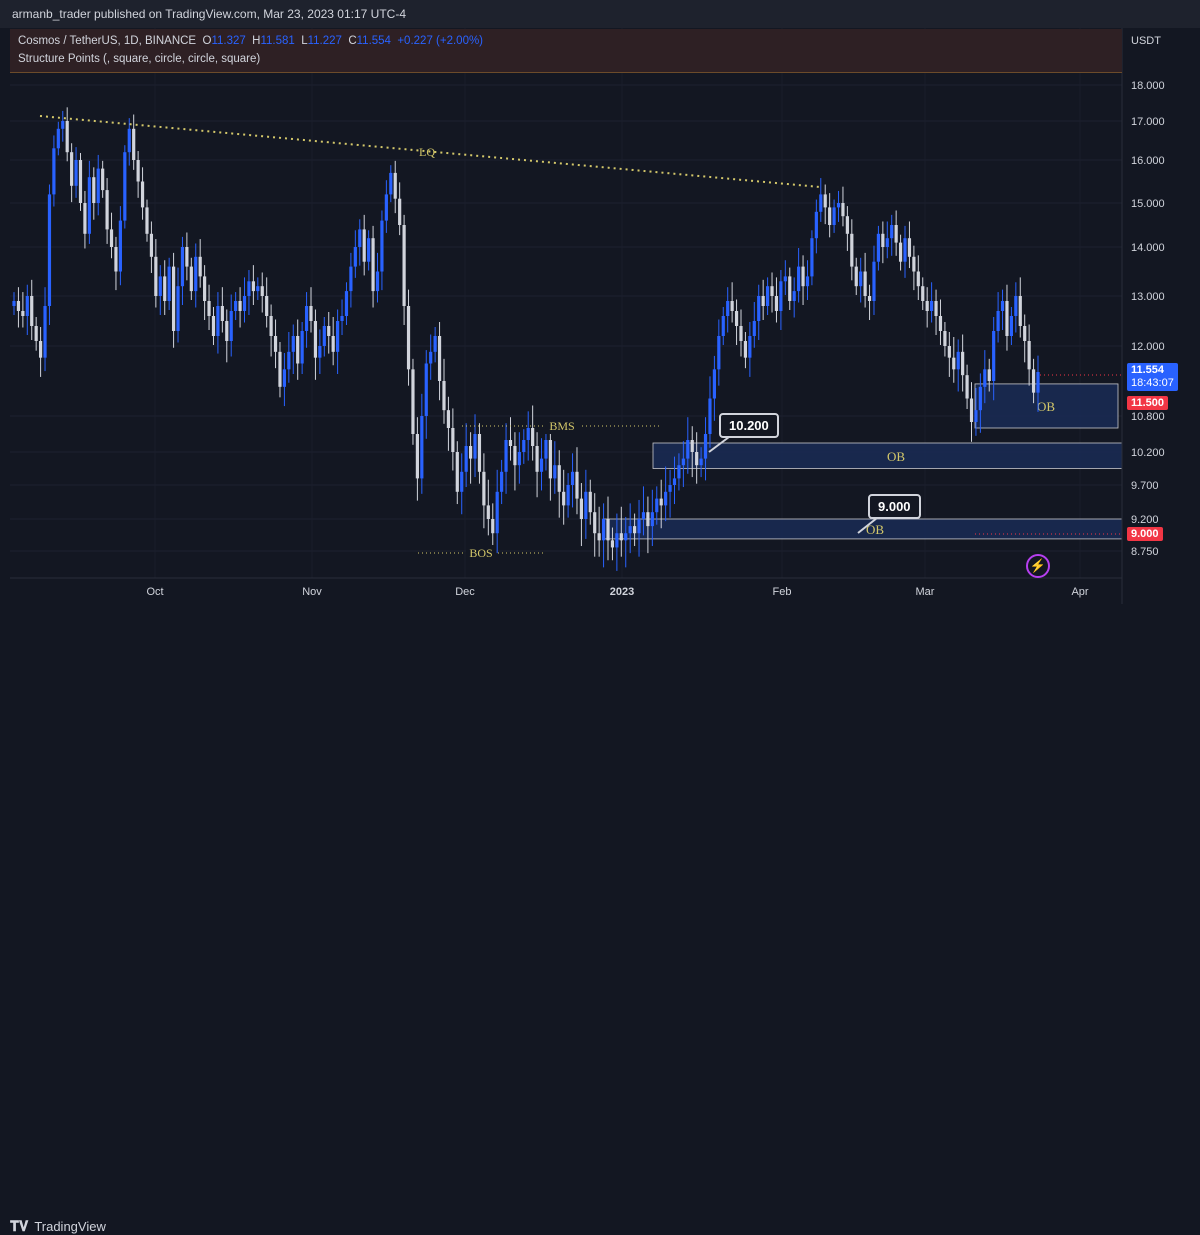 This screenshot has height=1235, width=1200. What do you see at coordinates (566, 587) in the screenshot?
I see `time-axis: Oct Nov Dec 2023 Feb Mar Apr` at bounding box center [566, 587].